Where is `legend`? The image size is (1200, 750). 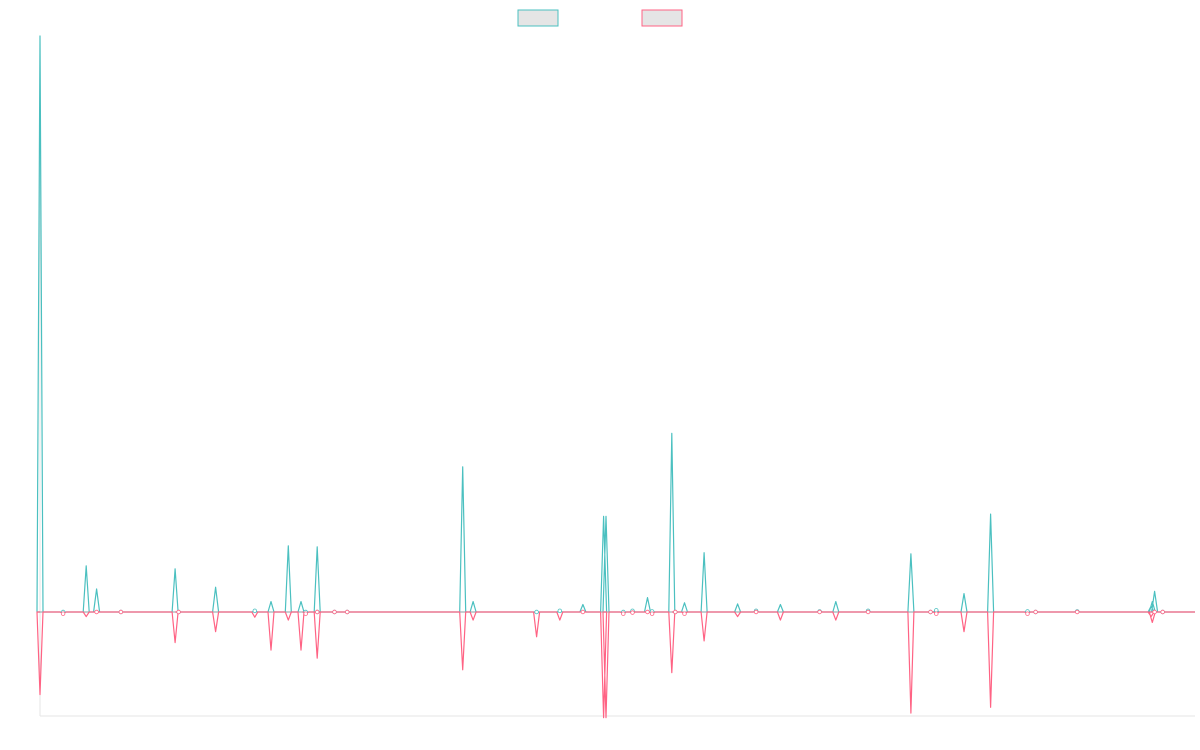
legend is located at coordinates (600, 18).